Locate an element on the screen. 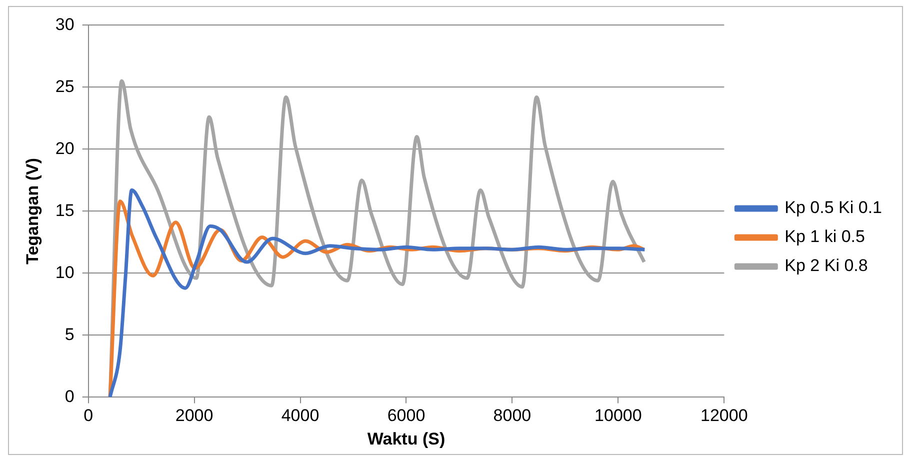 The image size is (909, 459). y-tick-label: 0 is located at coordinates (69, 396).